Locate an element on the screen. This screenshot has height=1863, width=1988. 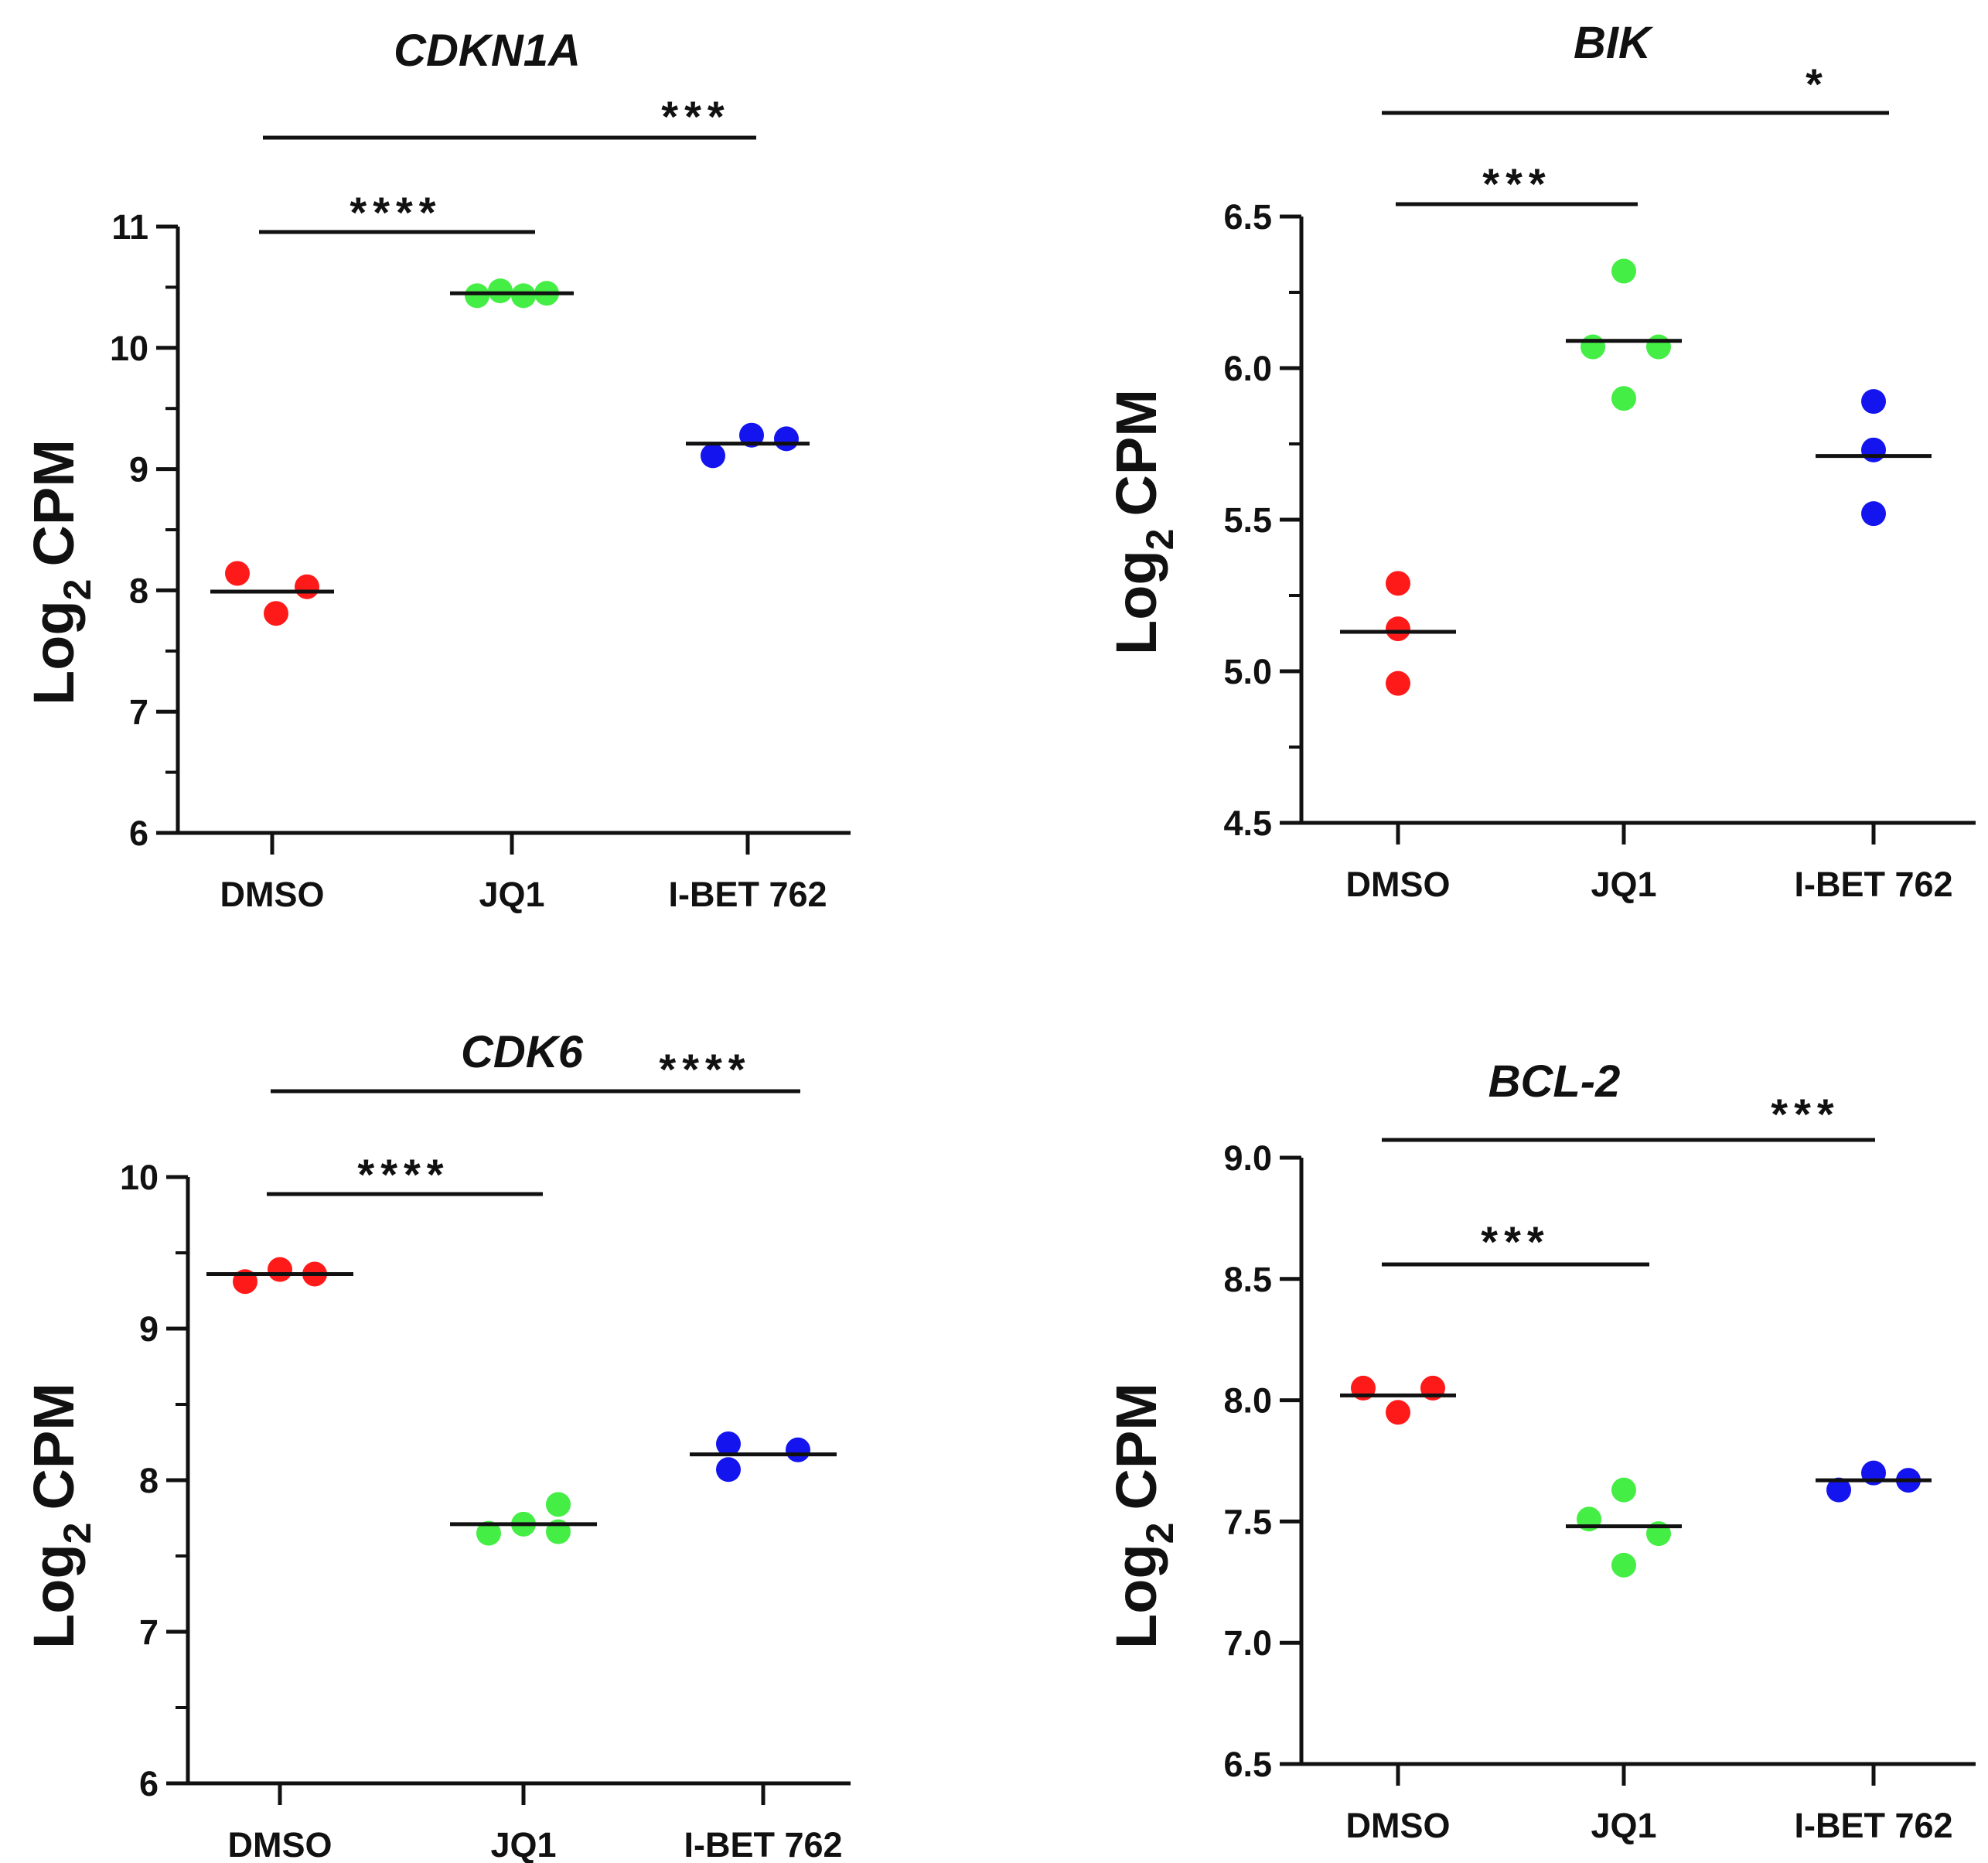
y-tick-label: 7.5 is located at coordinates (1247, 1521).